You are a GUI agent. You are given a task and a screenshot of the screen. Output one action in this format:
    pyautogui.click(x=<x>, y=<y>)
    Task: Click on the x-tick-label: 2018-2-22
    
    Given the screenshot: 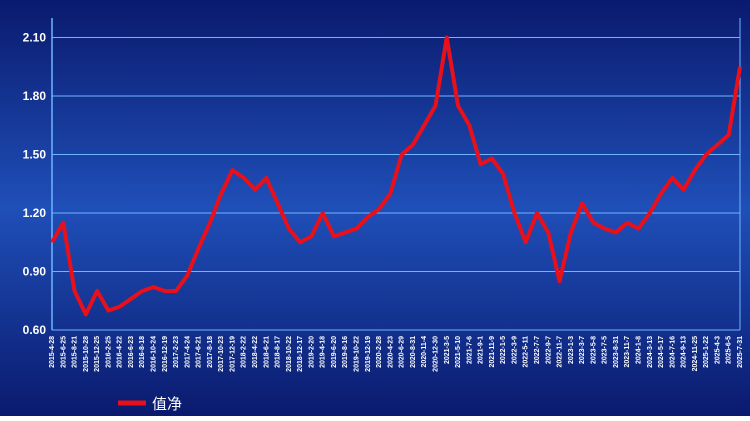 What is the action you would take?
    pyautogui.click(x=244, y=352)
    